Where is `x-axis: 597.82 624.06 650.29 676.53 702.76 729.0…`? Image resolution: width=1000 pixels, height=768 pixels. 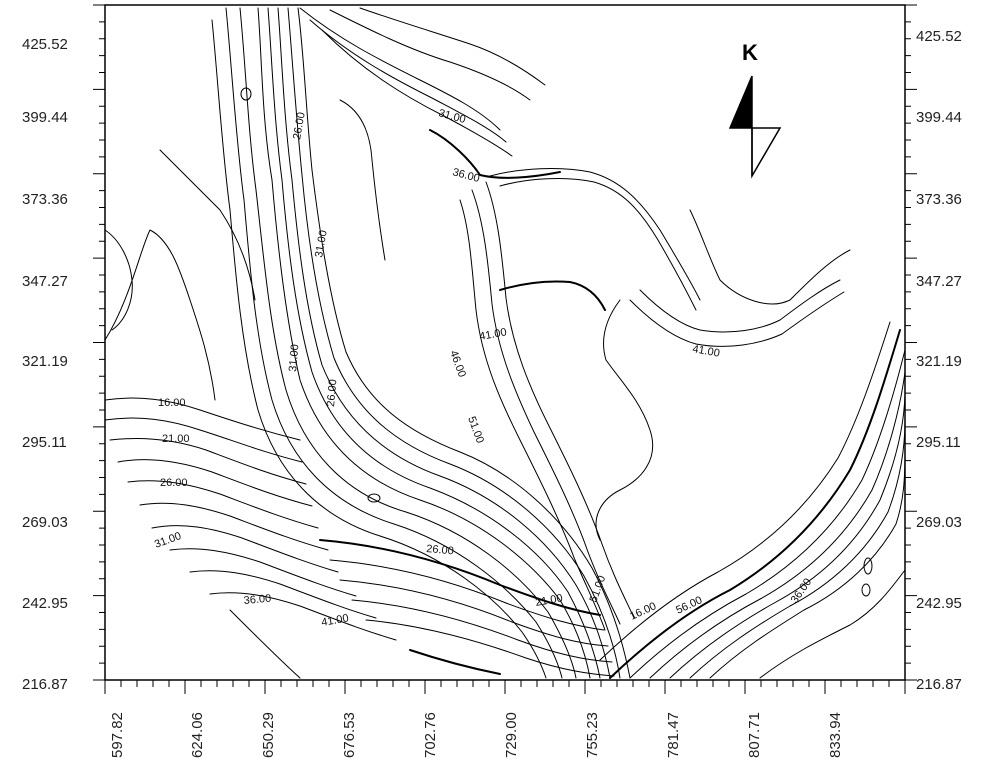
x-axis: 597.82 624.06 650.29 676.53 702.76 729.0… is located at coordinates (476, 735).